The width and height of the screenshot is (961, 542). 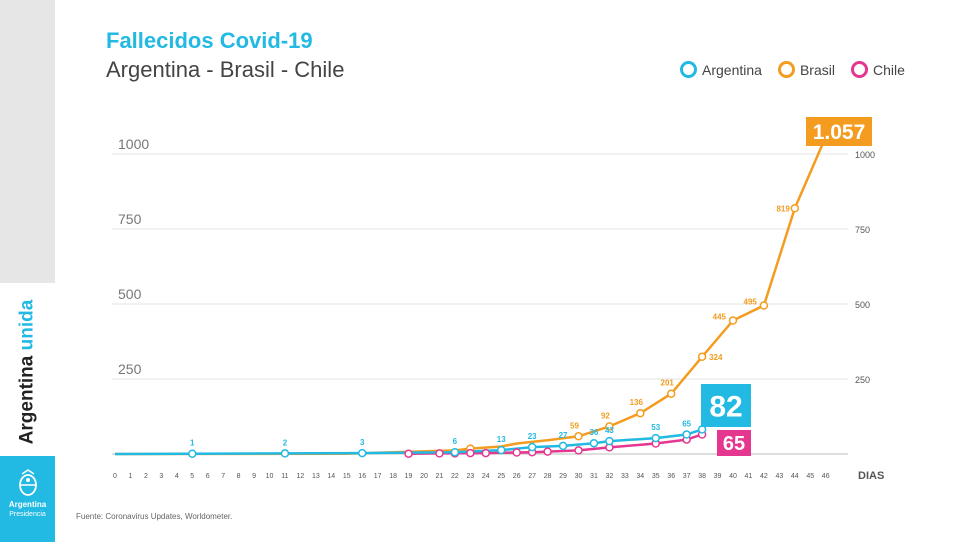 I want to click on legend-marker-argentina, so click(x=688, y=69).